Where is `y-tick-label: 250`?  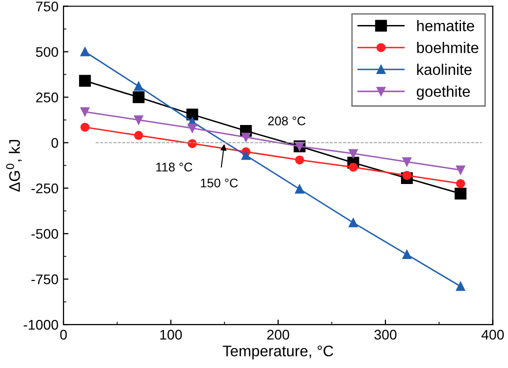
y-tick-label: 250 is located at coordinates (47, 97).